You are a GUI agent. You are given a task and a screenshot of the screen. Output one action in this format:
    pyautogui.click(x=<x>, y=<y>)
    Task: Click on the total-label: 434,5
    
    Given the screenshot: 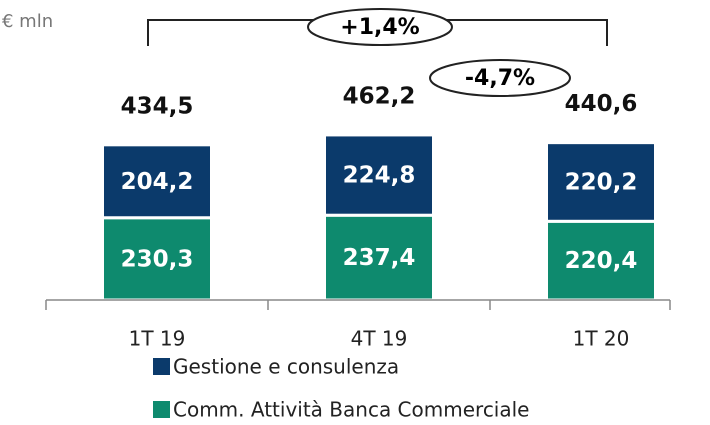 What is the action you would take?
    pyautogui.click(x=157, y=106)
    